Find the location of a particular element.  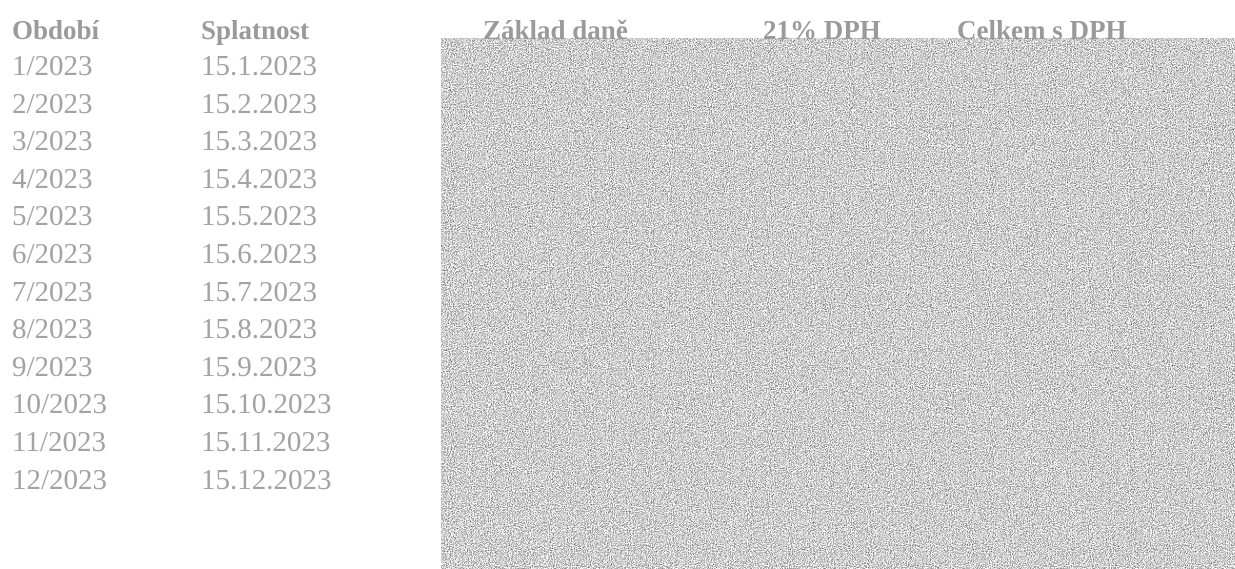

table-row: 1/2023 15.1.2023 is located at coordinates (220, 67).